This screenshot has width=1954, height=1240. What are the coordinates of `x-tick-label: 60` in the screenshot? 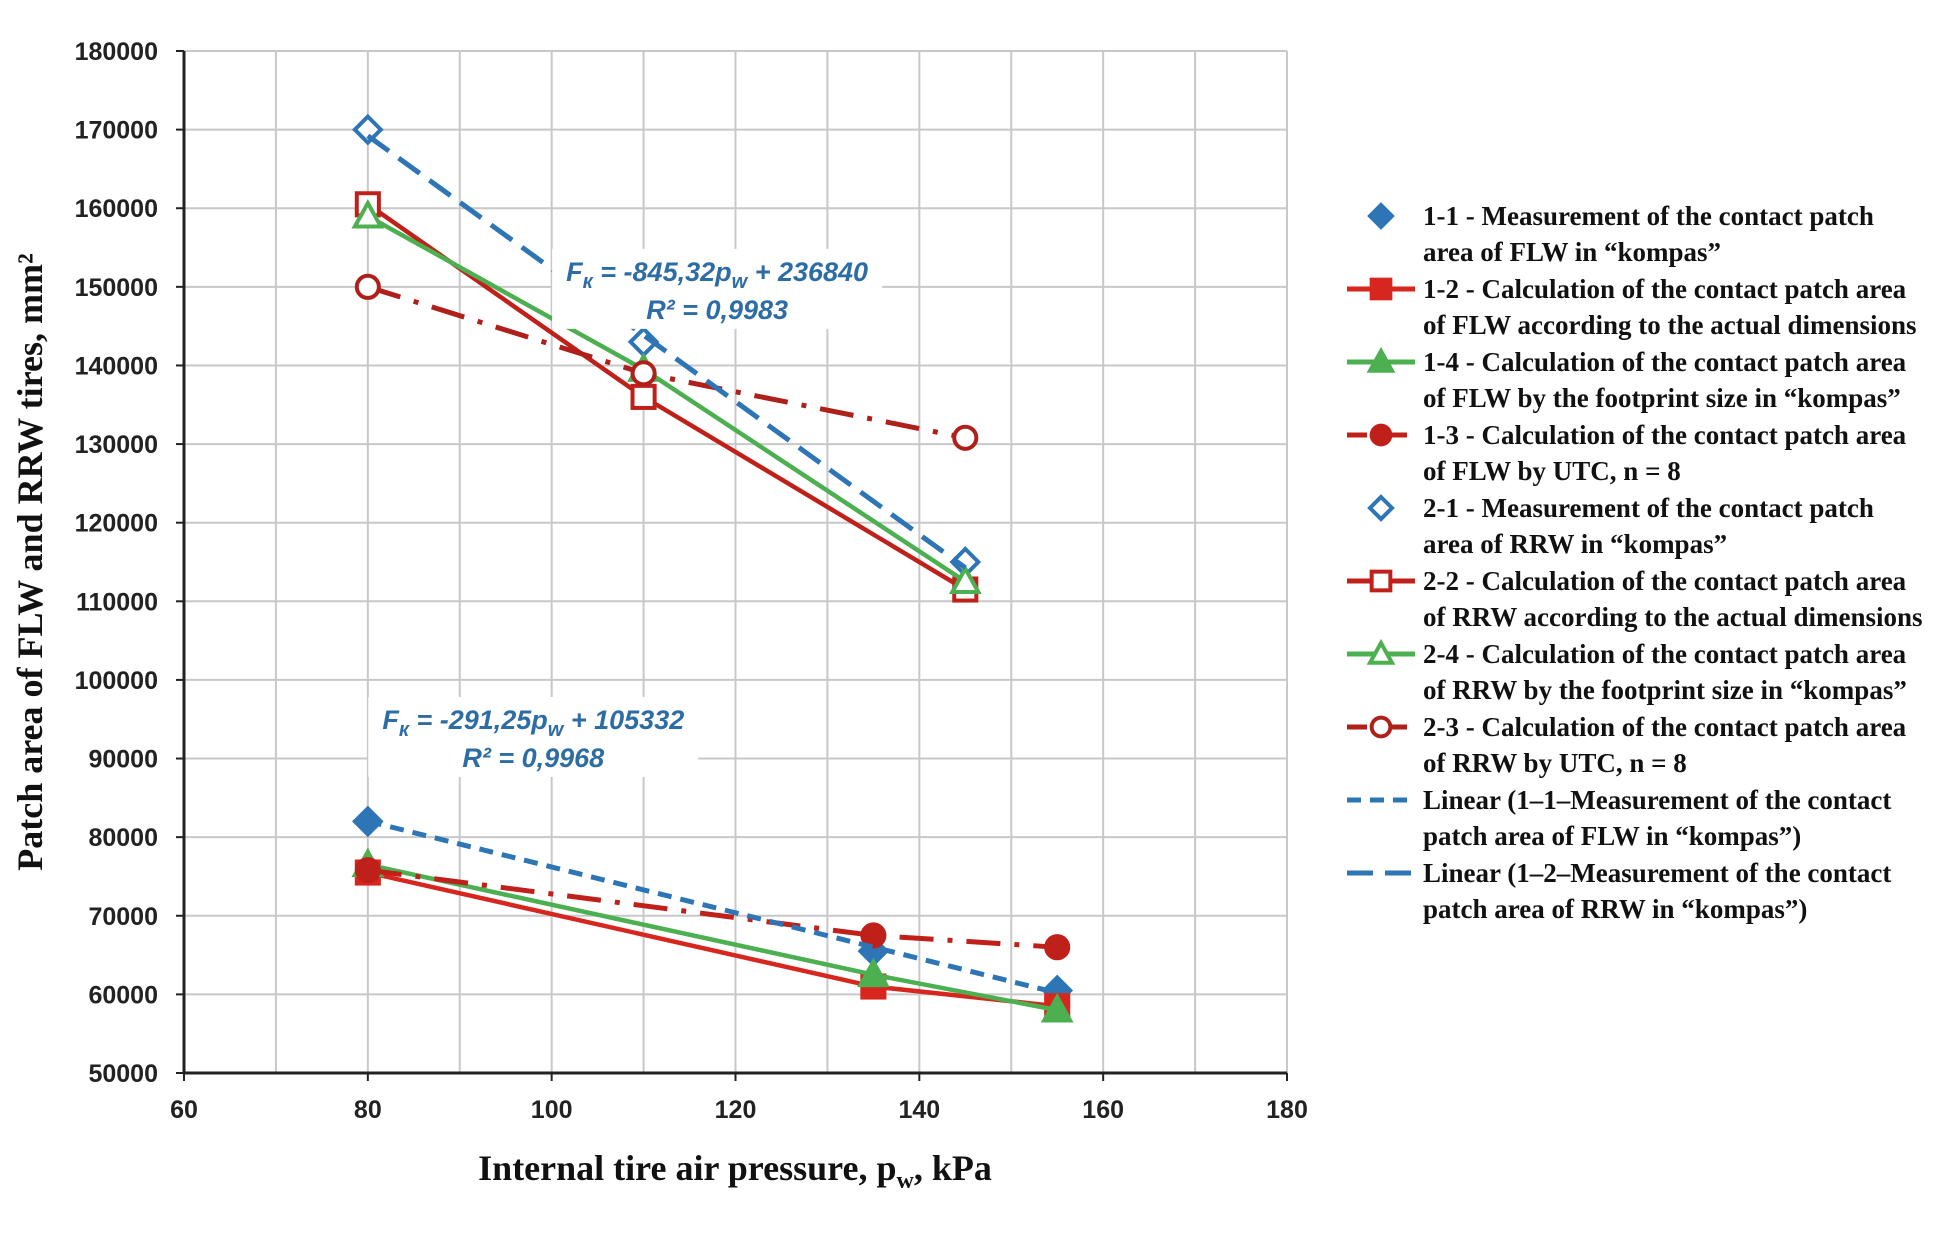 It's located at (184, 1110).